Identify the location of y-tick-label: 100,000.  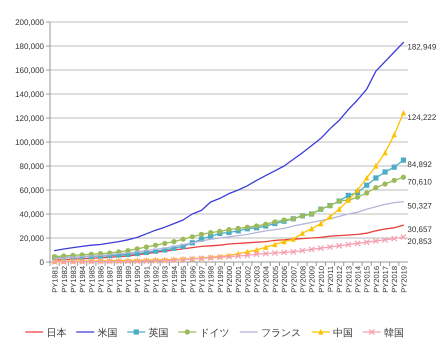
(30, 142).